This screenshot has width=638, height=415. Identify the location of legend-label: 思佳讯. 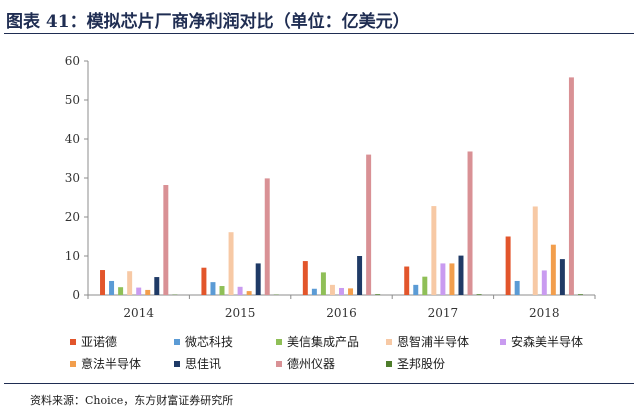
(203, 364).